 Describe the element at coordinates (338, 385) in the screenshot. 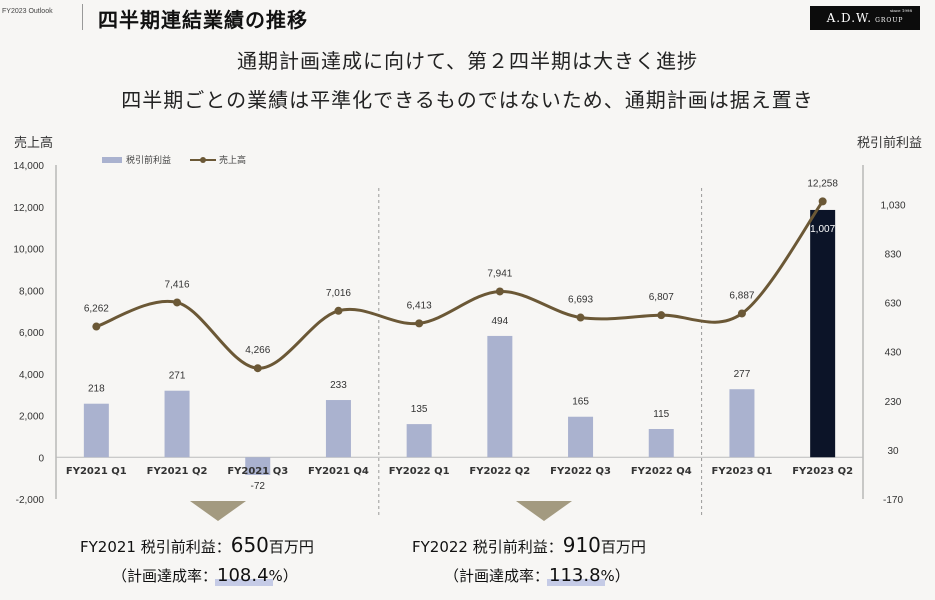

I see `profit-bar-label: 233` at that location.